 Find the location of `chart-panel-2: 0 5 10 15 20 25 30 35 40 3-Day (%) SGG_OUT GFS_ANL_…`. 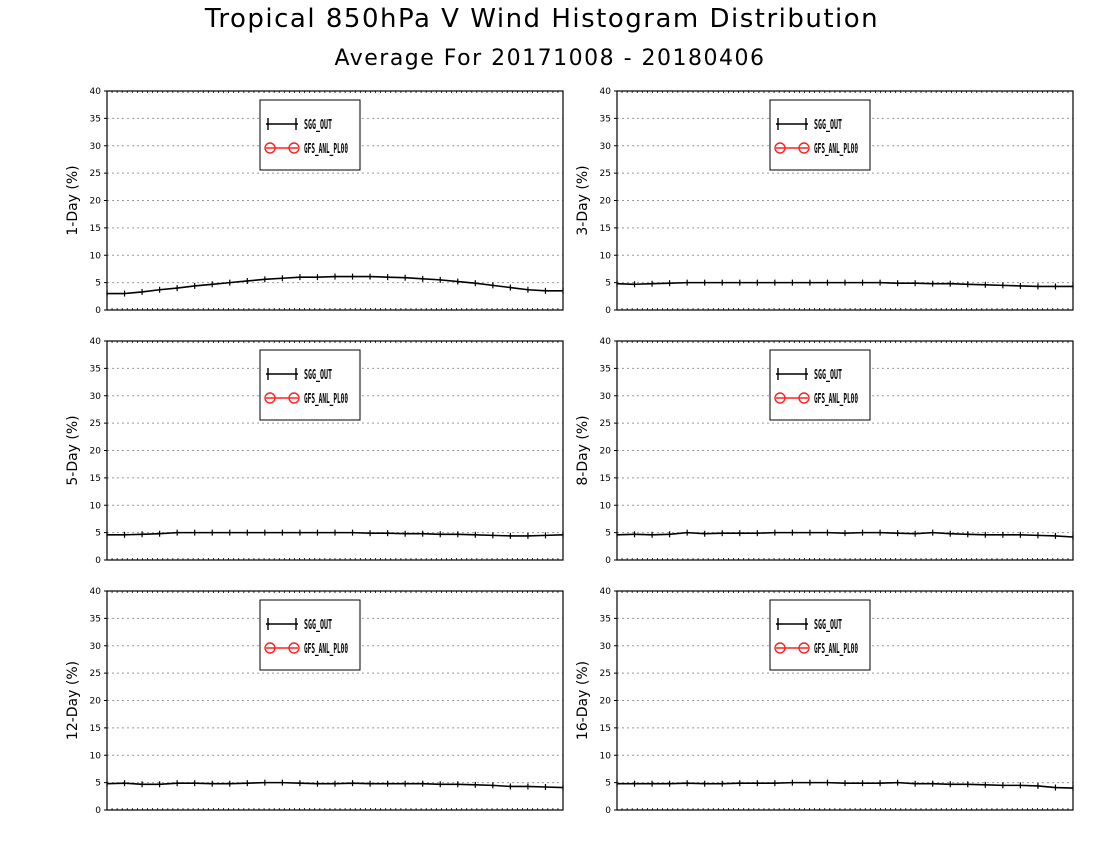

chart-panel-2: 0 5 10 15 20 25 30 35 40 3-Day (%) SGG_OUT GFS_ANL_… is located at coordinates (824, 201).